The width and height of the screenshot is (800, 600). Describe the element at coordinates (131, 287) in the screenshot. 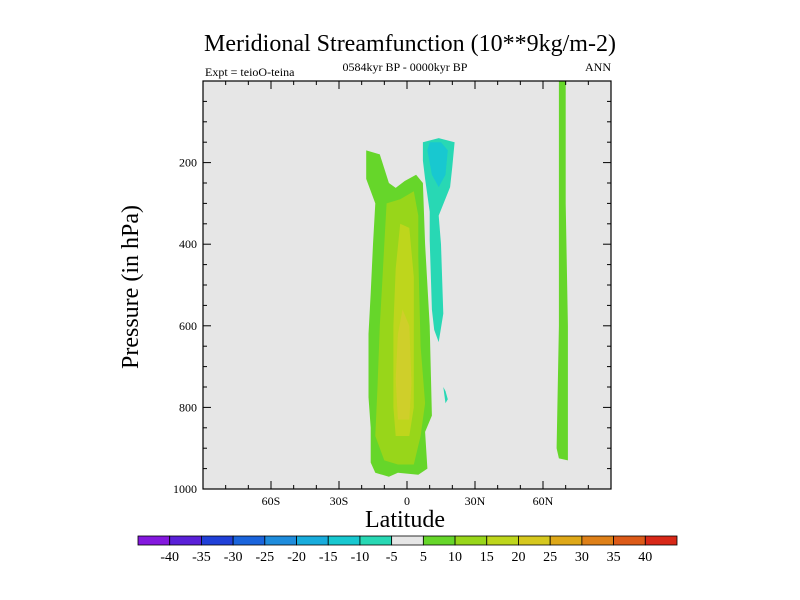

I see `y-axis-label: Pressure (in hPa)` at that location.